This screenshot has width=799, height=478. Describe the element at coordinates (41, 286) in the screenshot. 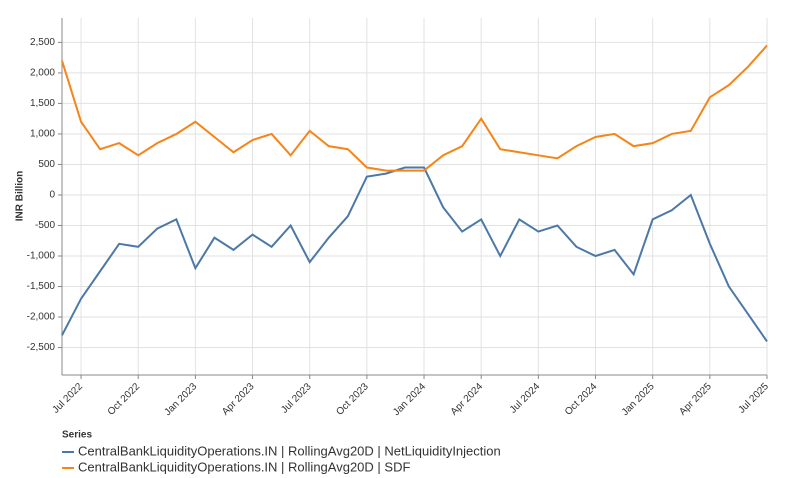

I see `y-tick-label: -1,500` at that location.